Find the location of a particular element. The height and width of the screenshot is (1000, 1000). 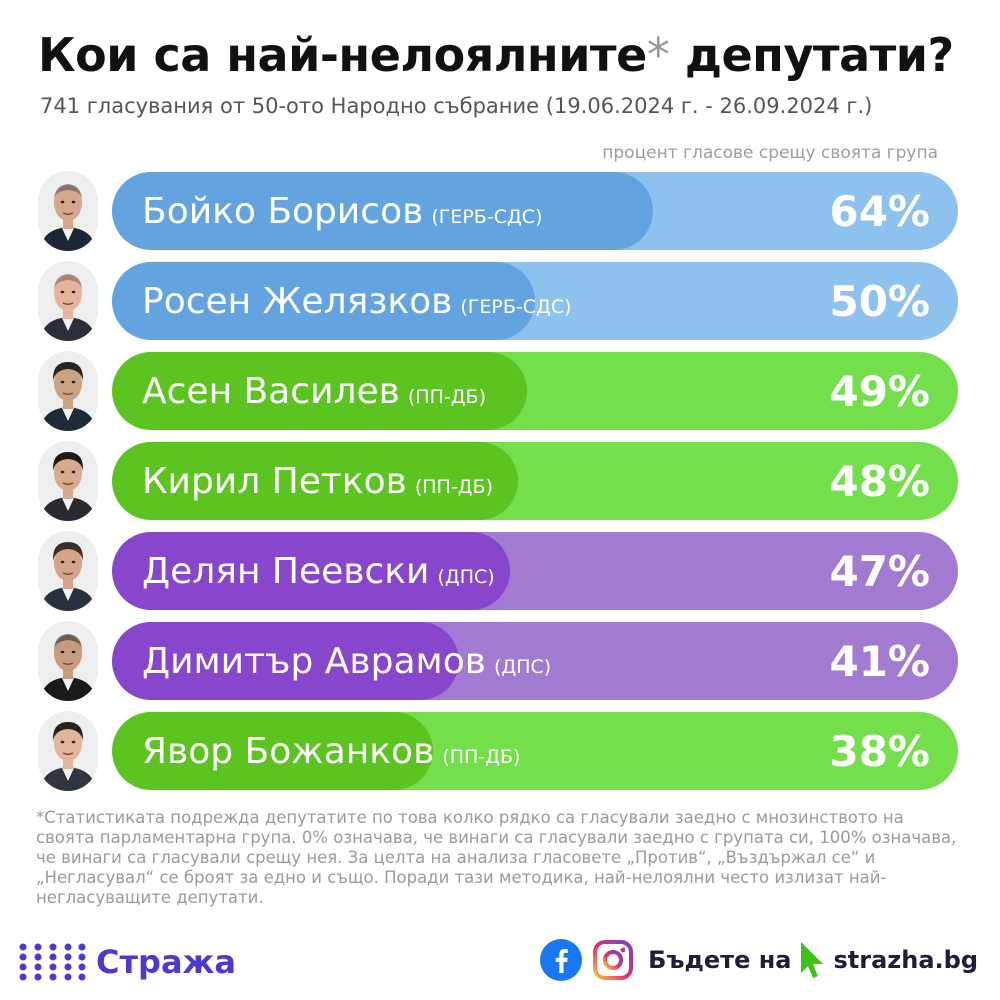

deputy-name: Явор Божанков is located at coordinates (288, 751).